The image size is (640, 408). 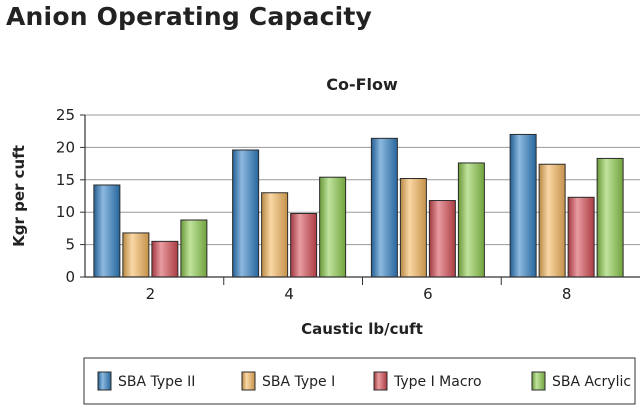 What do you see at coordinates (151, 294) in the screenshot?
I see `x-tick-label: 2` at bounding box center [151, 294].